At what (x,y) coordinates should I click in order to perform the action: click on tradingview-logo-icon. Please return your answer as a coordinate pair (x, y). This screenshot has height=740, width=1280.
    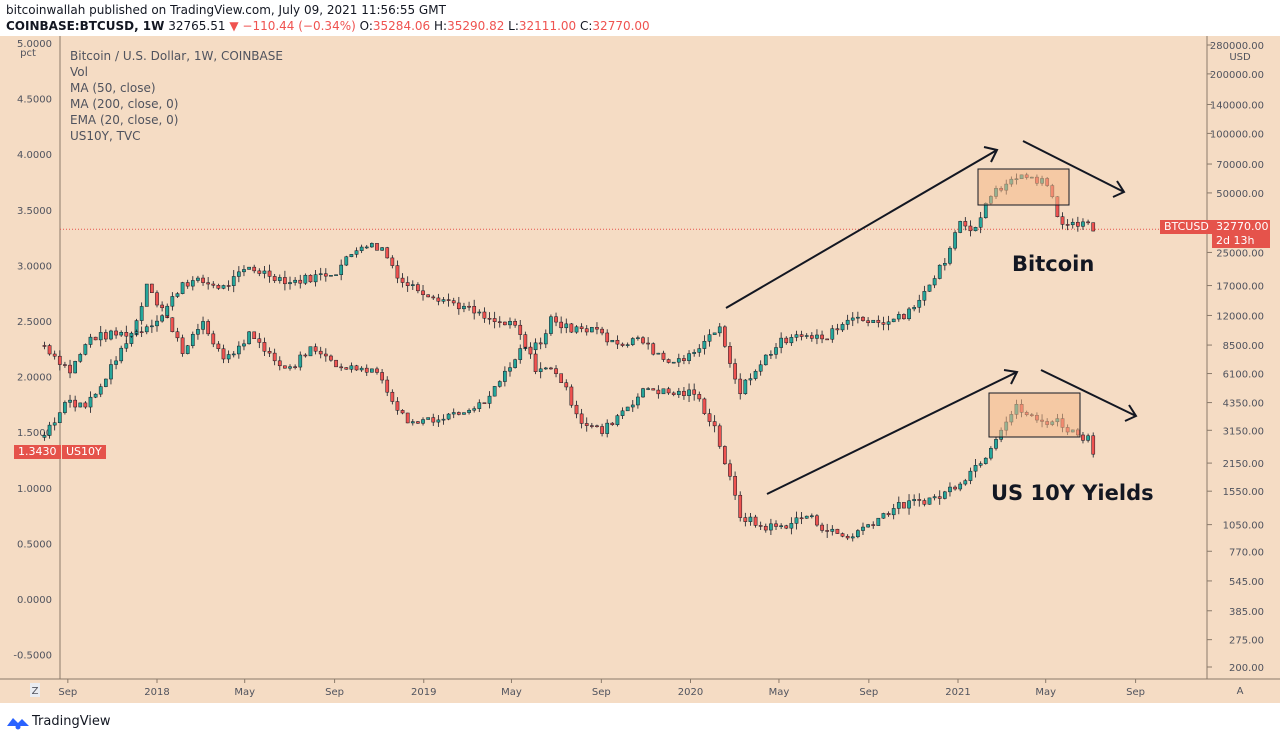
    Looking at the image, I should click on (18, 722).